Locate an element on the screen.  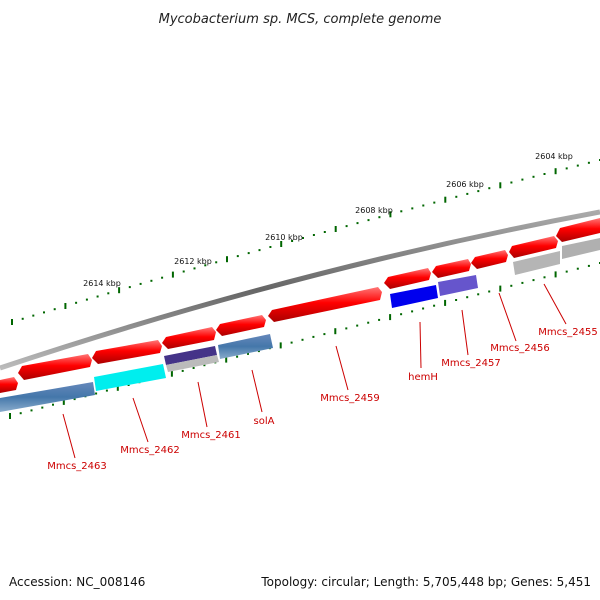
gene-label-mmcs-2462: Mmcs_2462 is located at coordinates (150, 450).